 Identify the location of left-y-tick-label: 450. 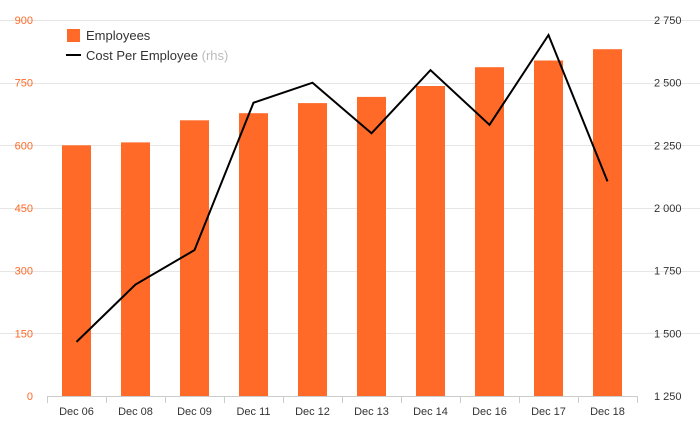
(24, 209).